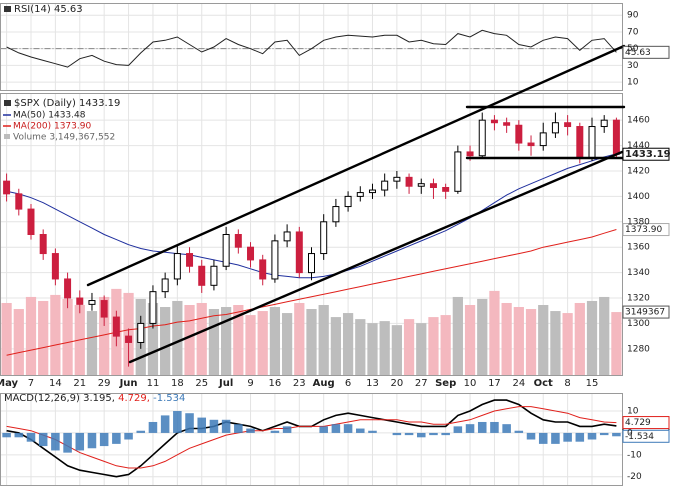 The width and height of the screenshot is (674, 486). What do you see at coordinates (543, 383) in the screenshot?
I see `x-tick-label: Oct` at bounding box center [543, 383].